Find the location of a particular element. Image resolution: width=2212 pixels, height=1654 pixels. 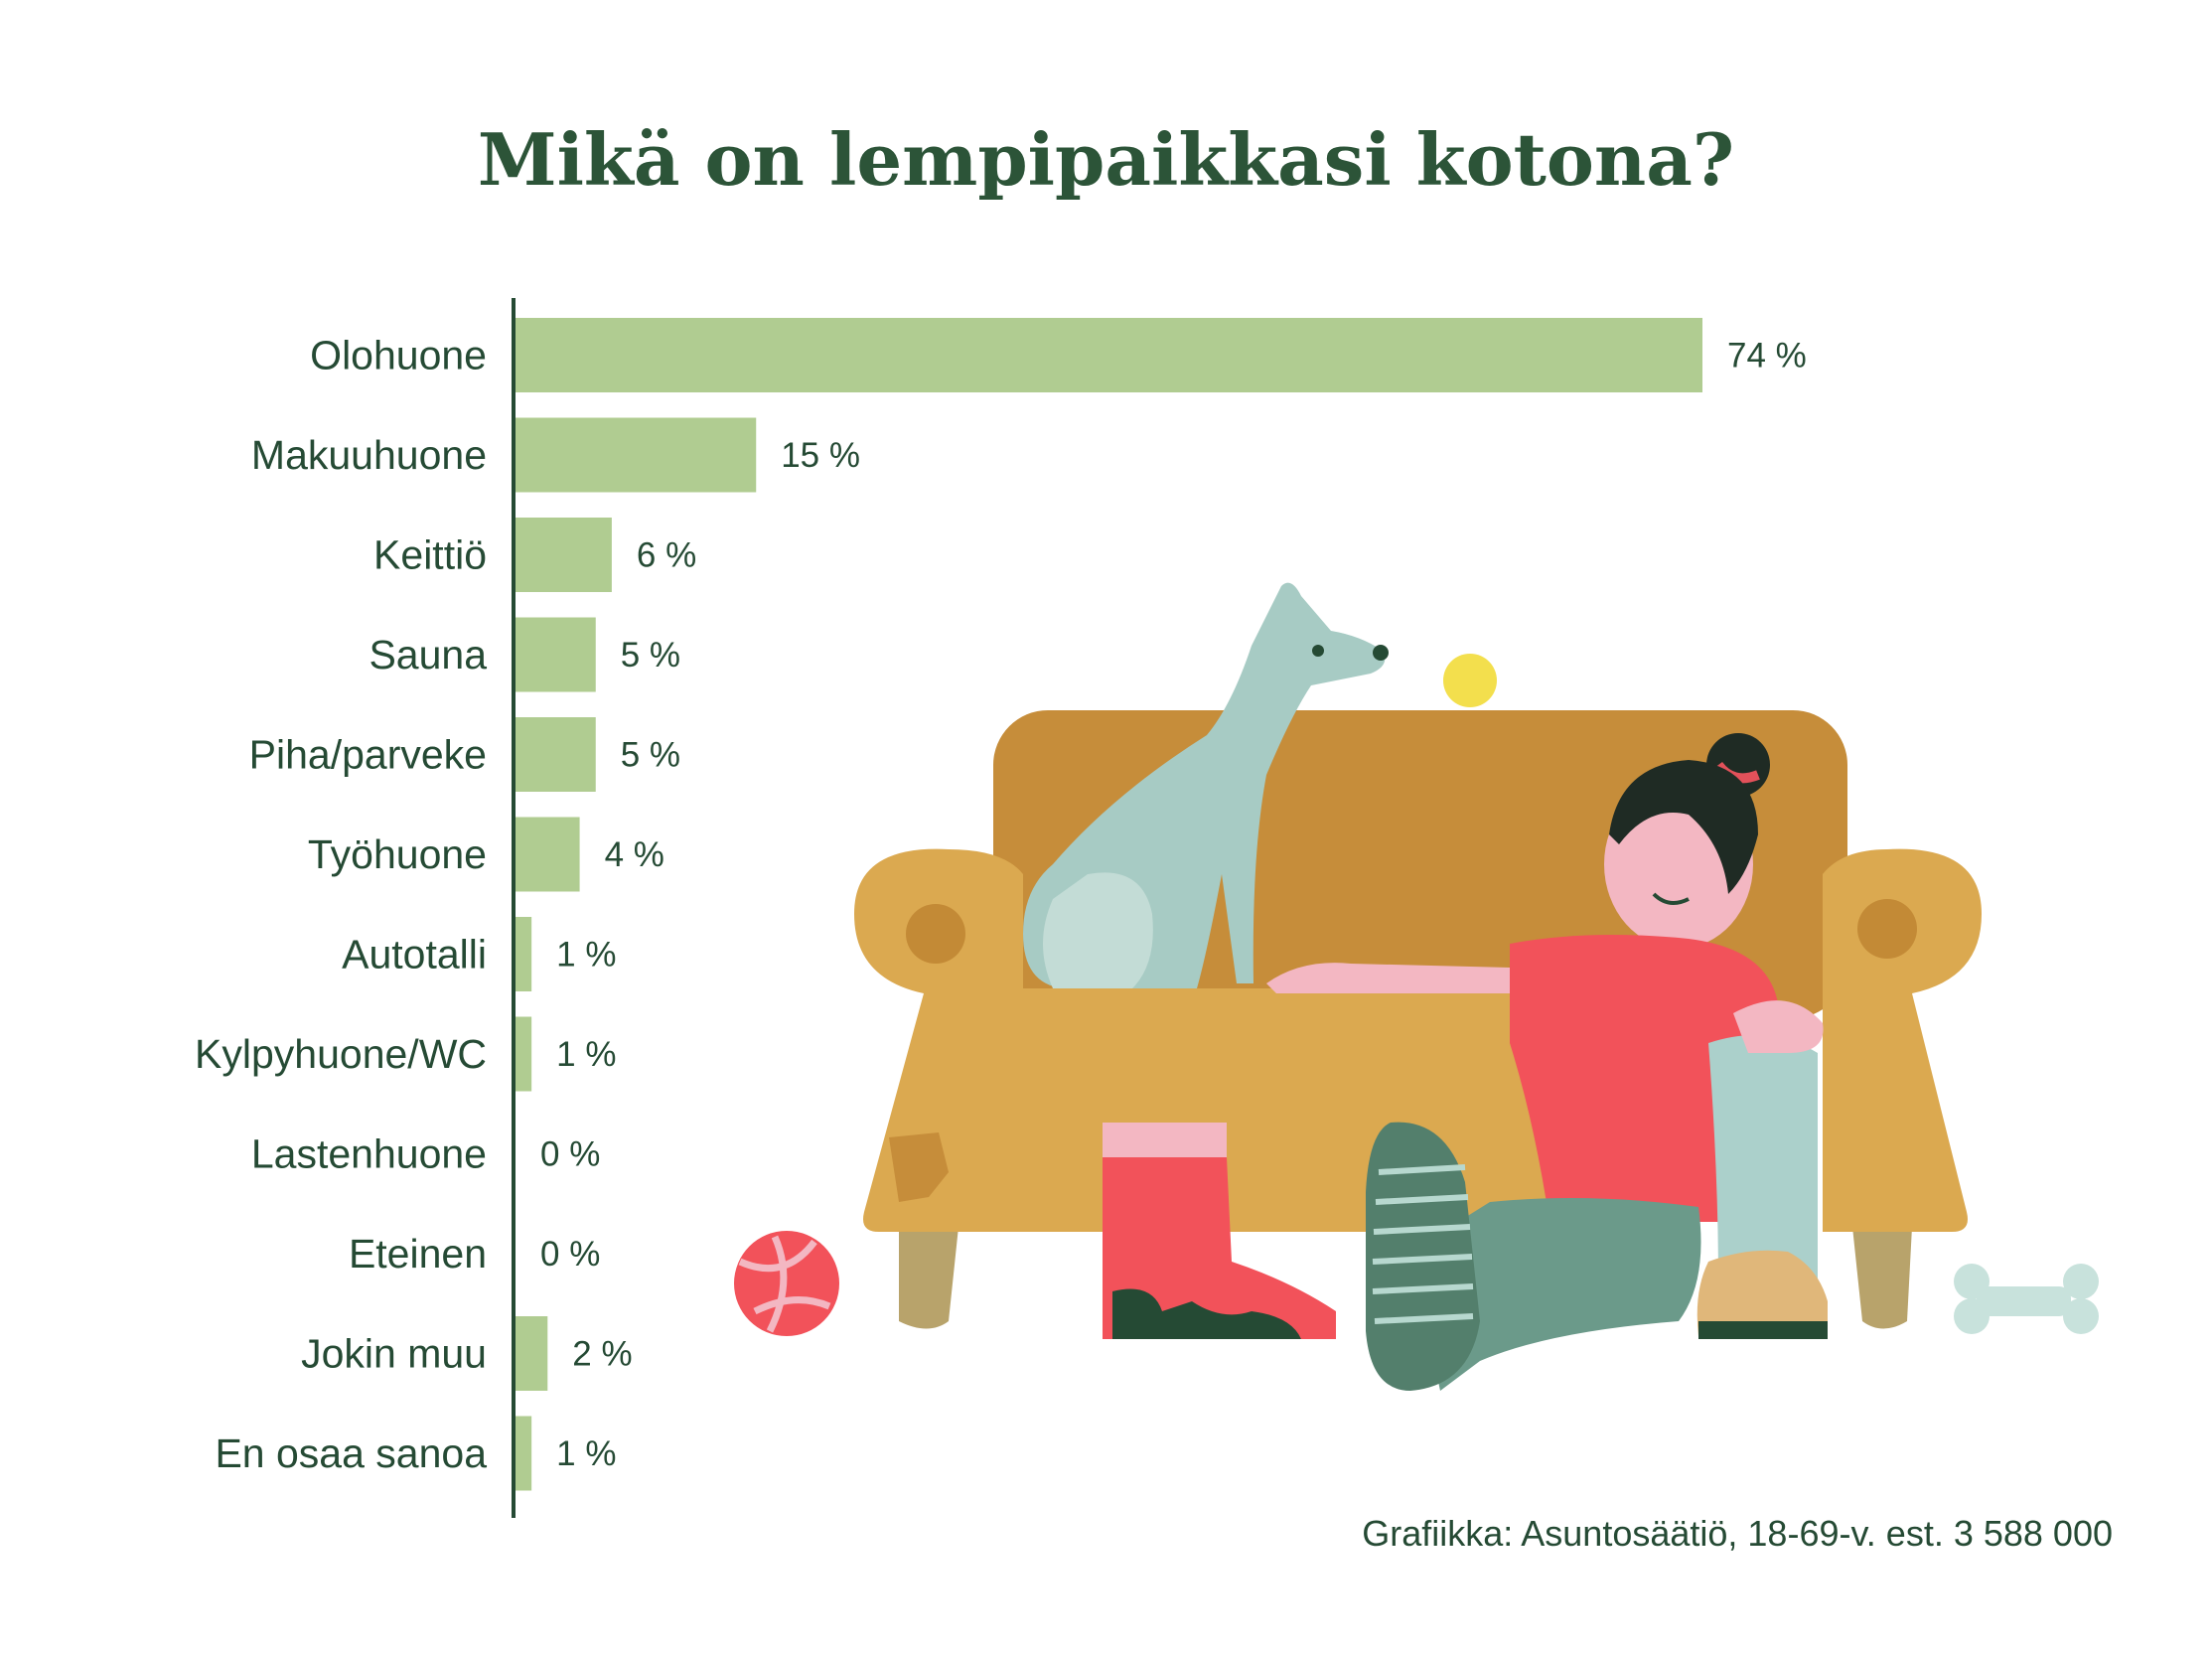

category-label: Autotalli is located at coordinates (415, 954).